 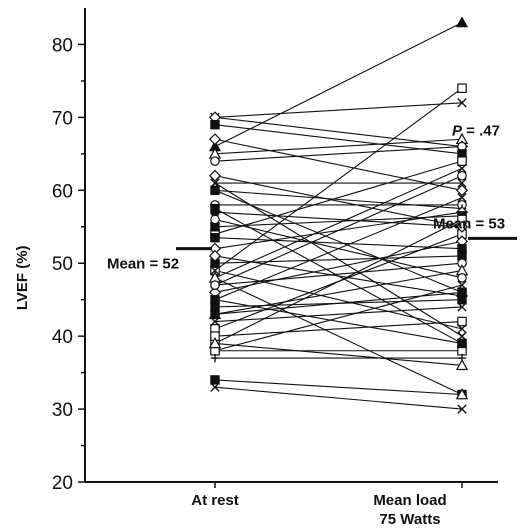 What do you see at coordinates (22, 277) in the screenshot?
I see `y-axis-label: LVEF (%)` at bounding box center [22, 277].